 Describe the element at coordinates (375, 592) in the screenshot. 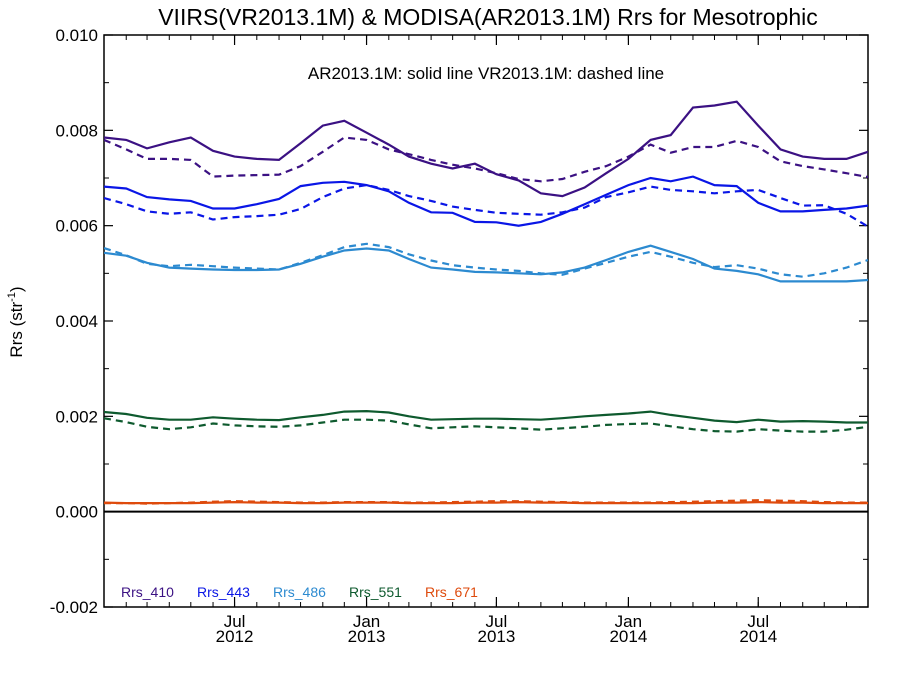

I see `legend-label-rrs-551: Rrs_551` at that location.